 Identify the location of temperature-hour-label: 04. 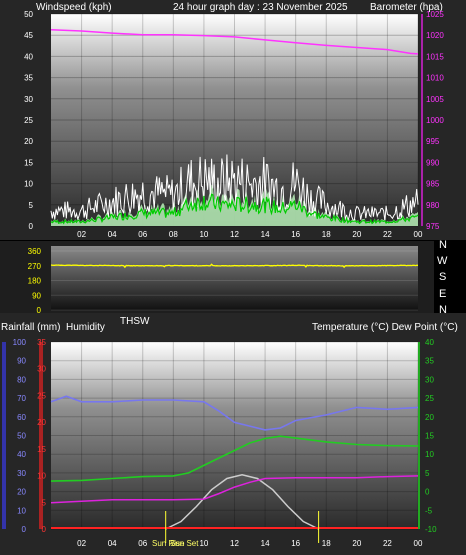
(112, 543).